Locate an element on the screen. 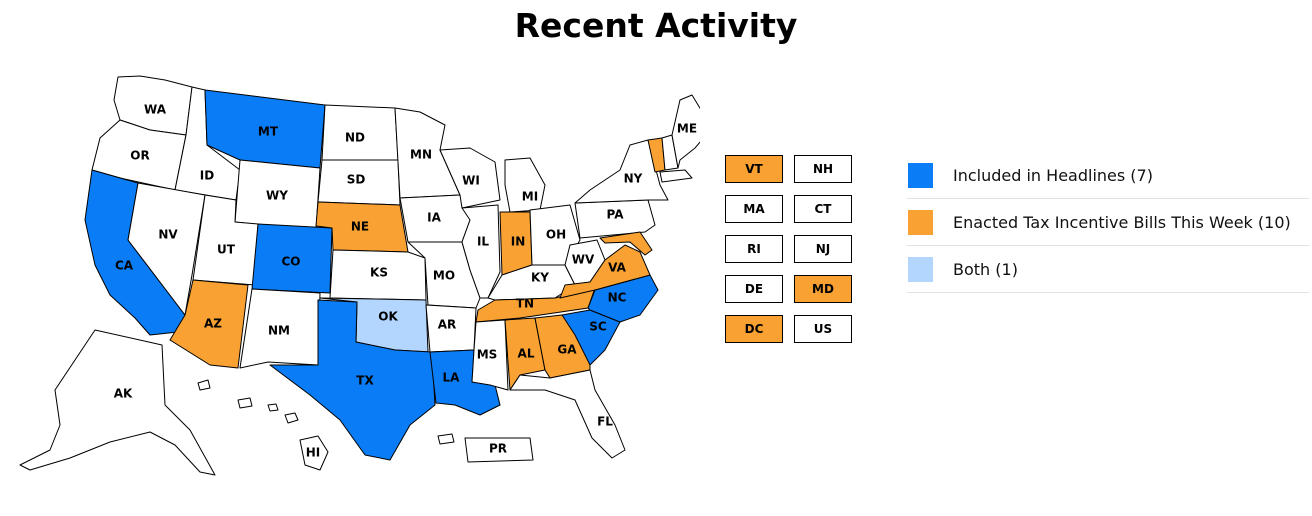 The image size is (1312, 516). state-ak is located at coordinates (117, 402).